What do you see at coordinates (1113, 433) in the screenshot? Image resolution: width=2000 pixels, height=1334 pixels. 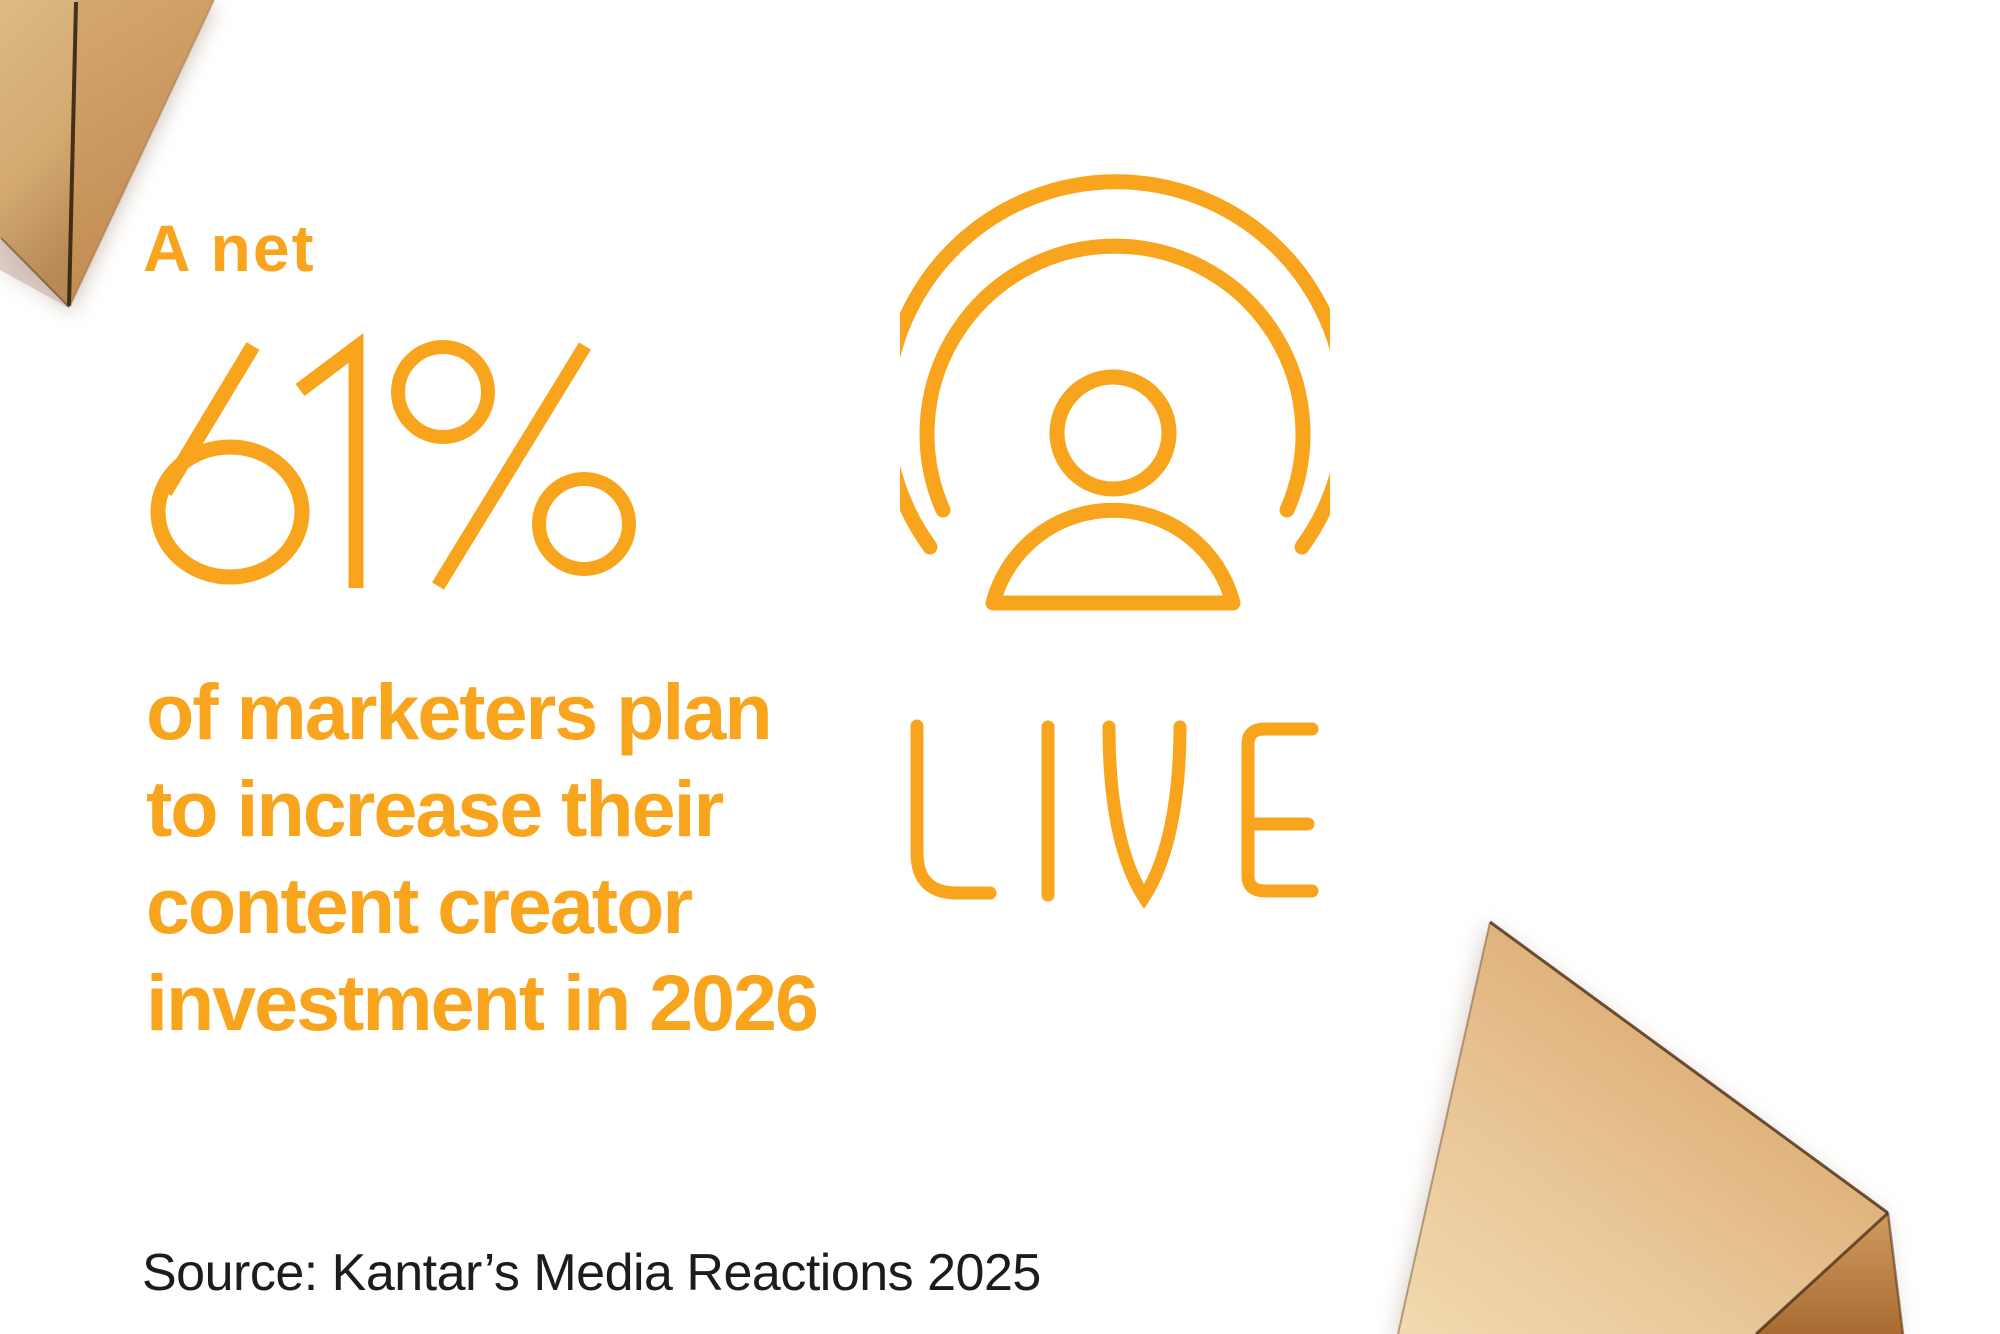 I see `person-head` at bounding box center [1113, 433].